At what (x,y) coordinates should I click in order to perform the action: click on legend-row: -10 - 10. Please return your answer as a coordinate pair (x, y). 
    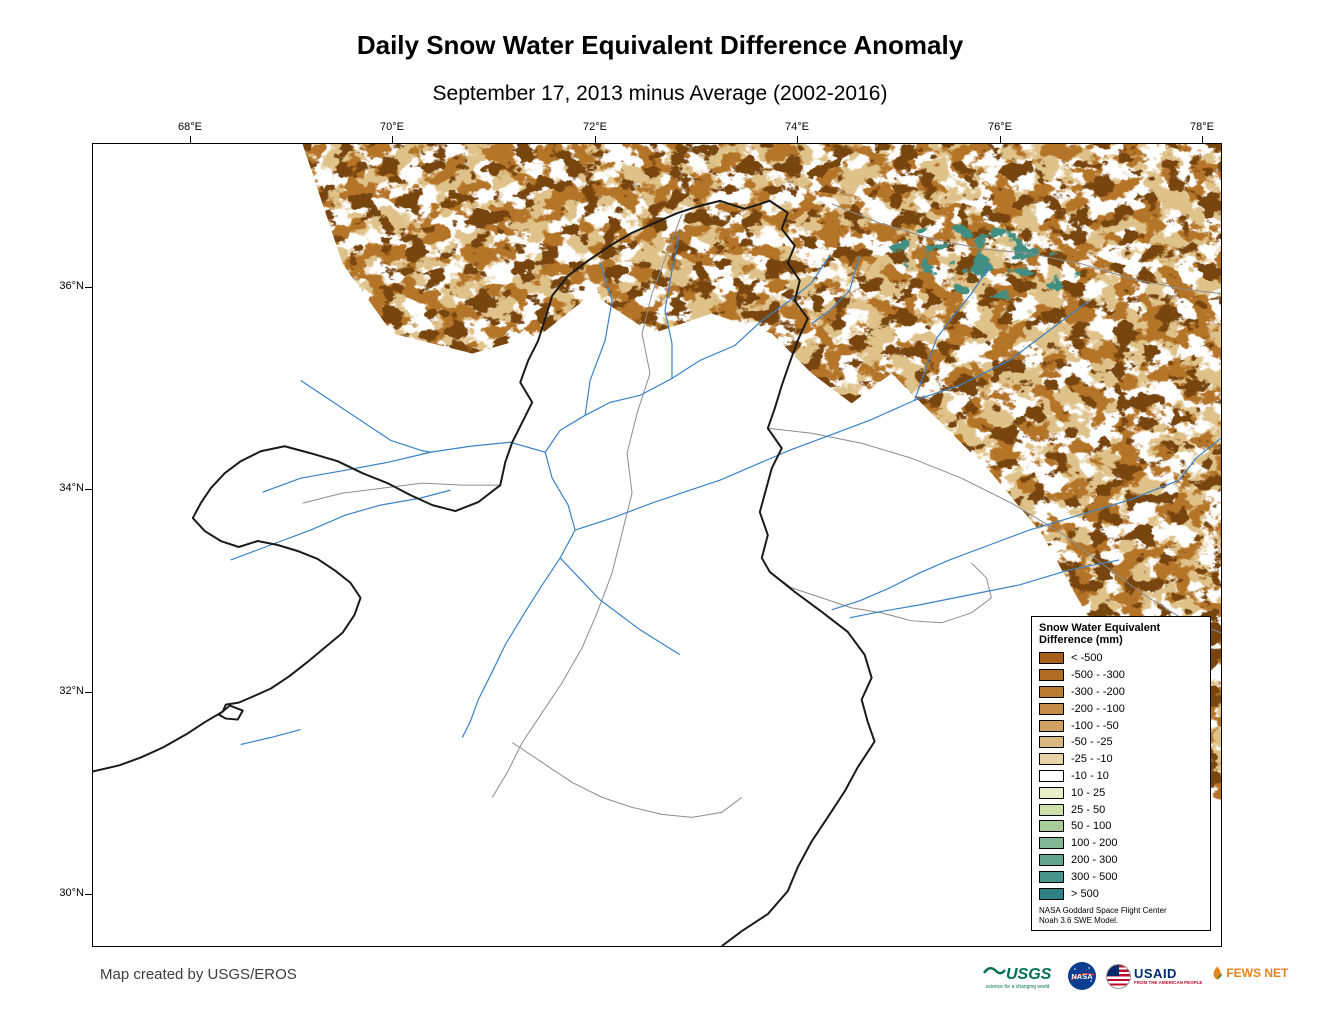
    Looking at the image, I should click on (1121, 776).